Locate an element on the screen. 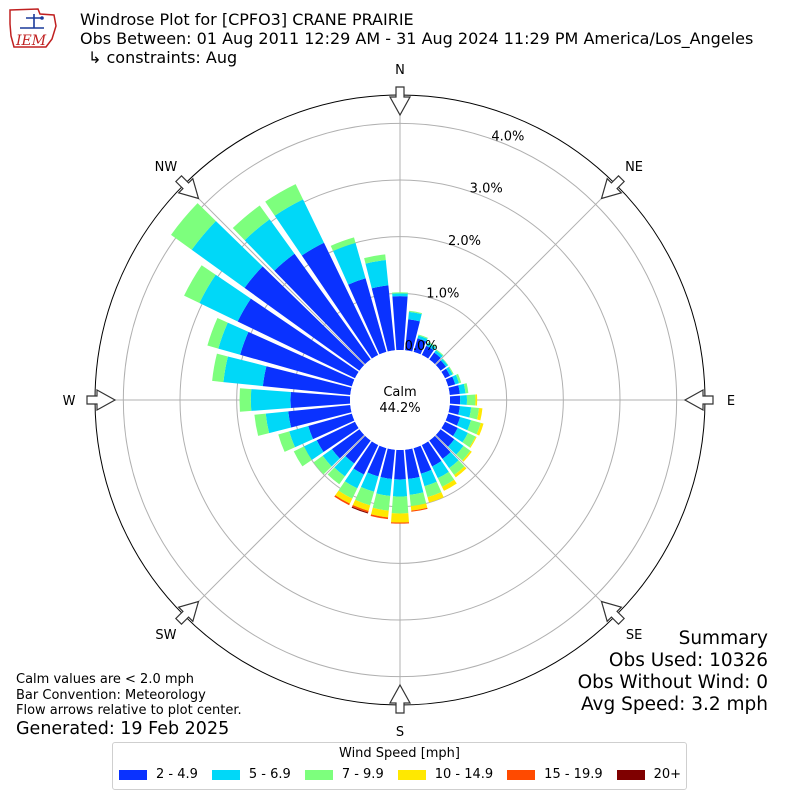 Image resolution: width=800 pixels, height=800 pixels. legend-item: 15 - 19.9 is located at coordinates (555, 774).